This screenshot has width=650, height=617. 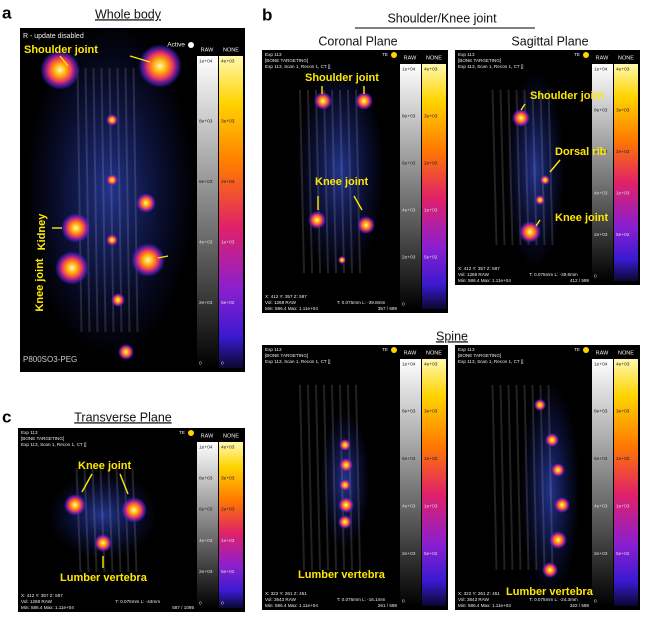 I want to click on image-header: Exp 113, so click(x=466, y=54).